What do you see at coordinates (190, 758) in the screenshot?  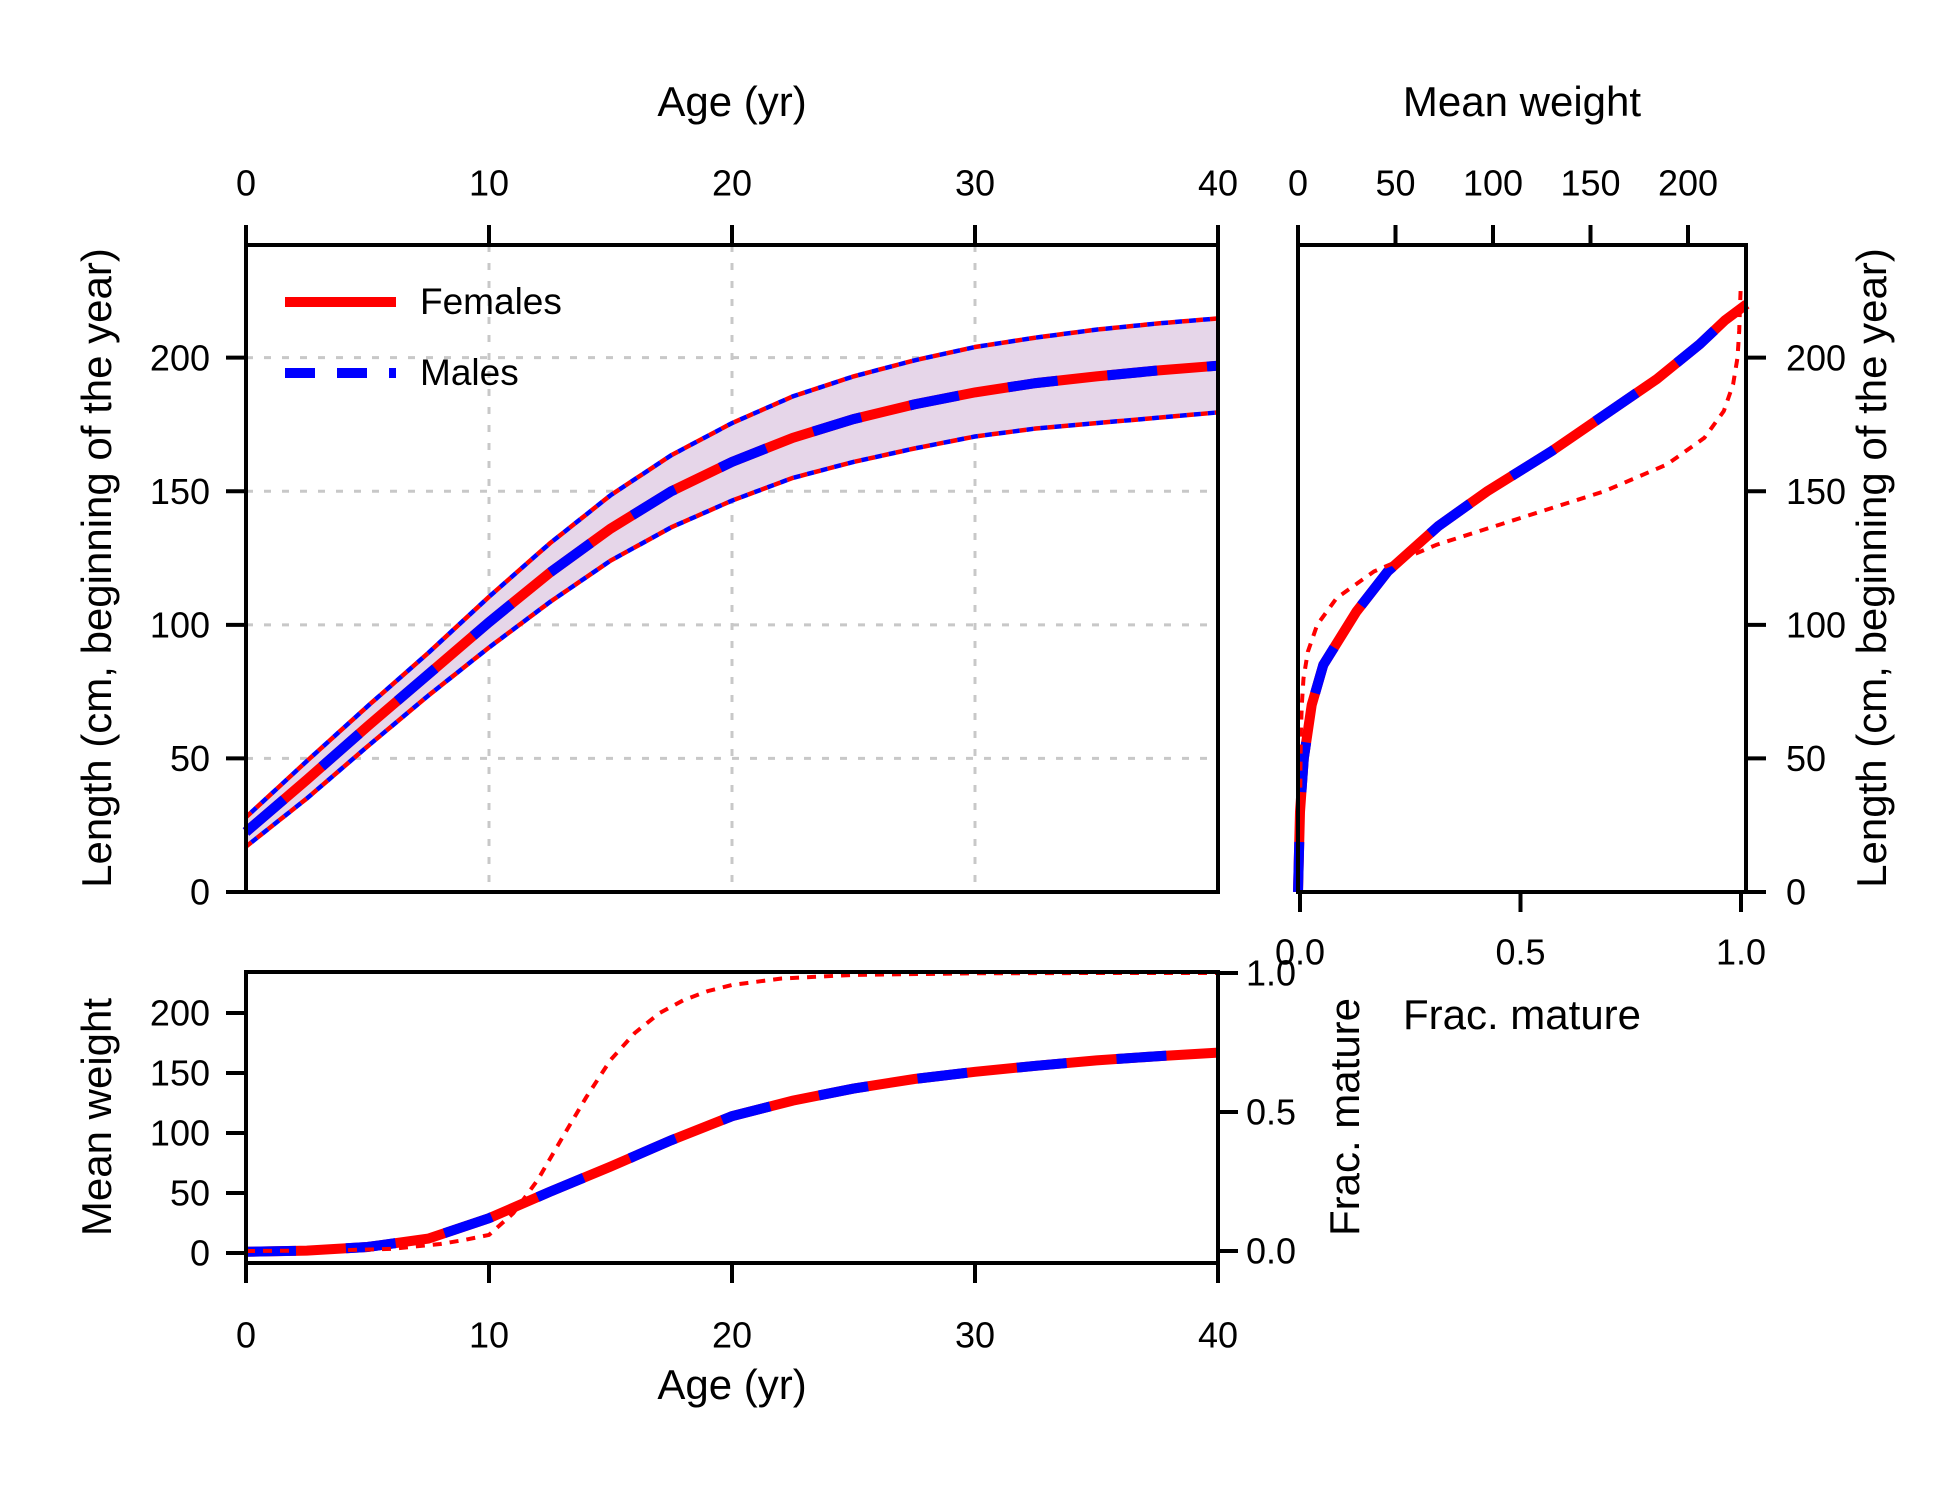 I see `tl-left-tick-label: 50` at bounding box center [190, 758].